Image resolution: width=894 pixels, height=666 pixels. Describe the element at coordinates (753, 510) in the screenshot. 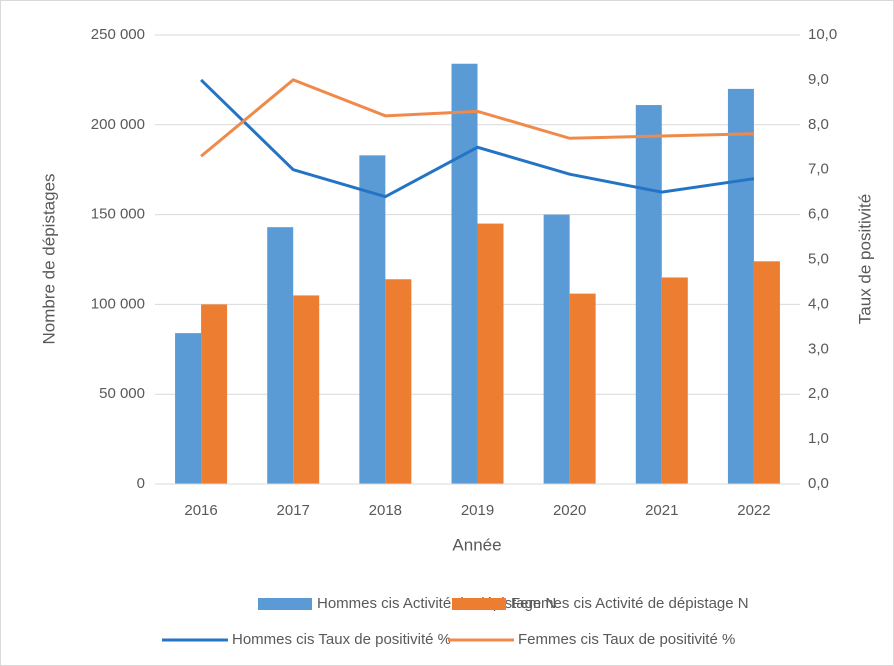

I see `x-tick-label: 2022` at that location.